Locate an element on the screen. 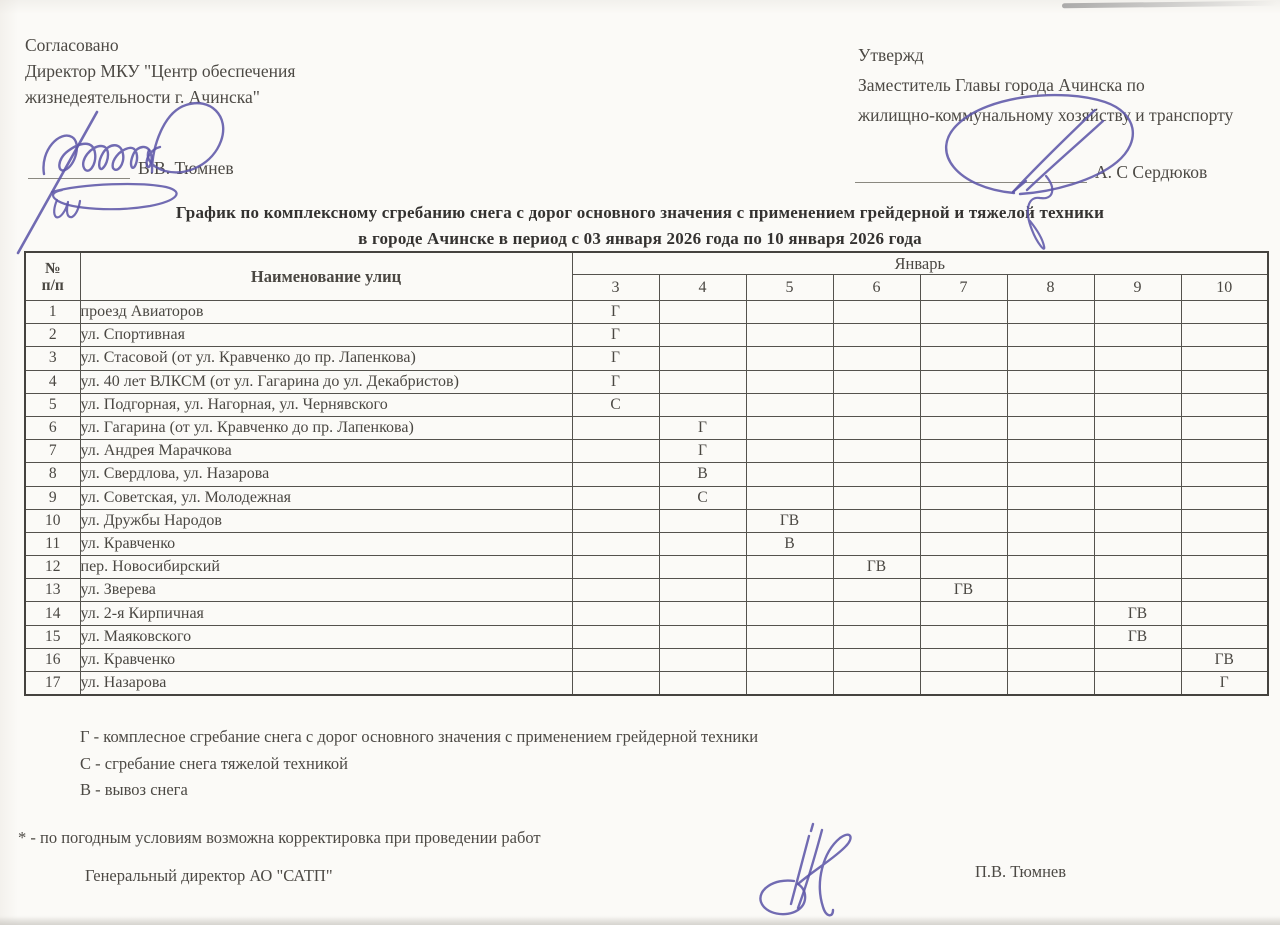 Image resolution: width=1280 pixels, height=925 pixels. street-name-cell: ул. Кравченко is located at coordinates (326, 544).